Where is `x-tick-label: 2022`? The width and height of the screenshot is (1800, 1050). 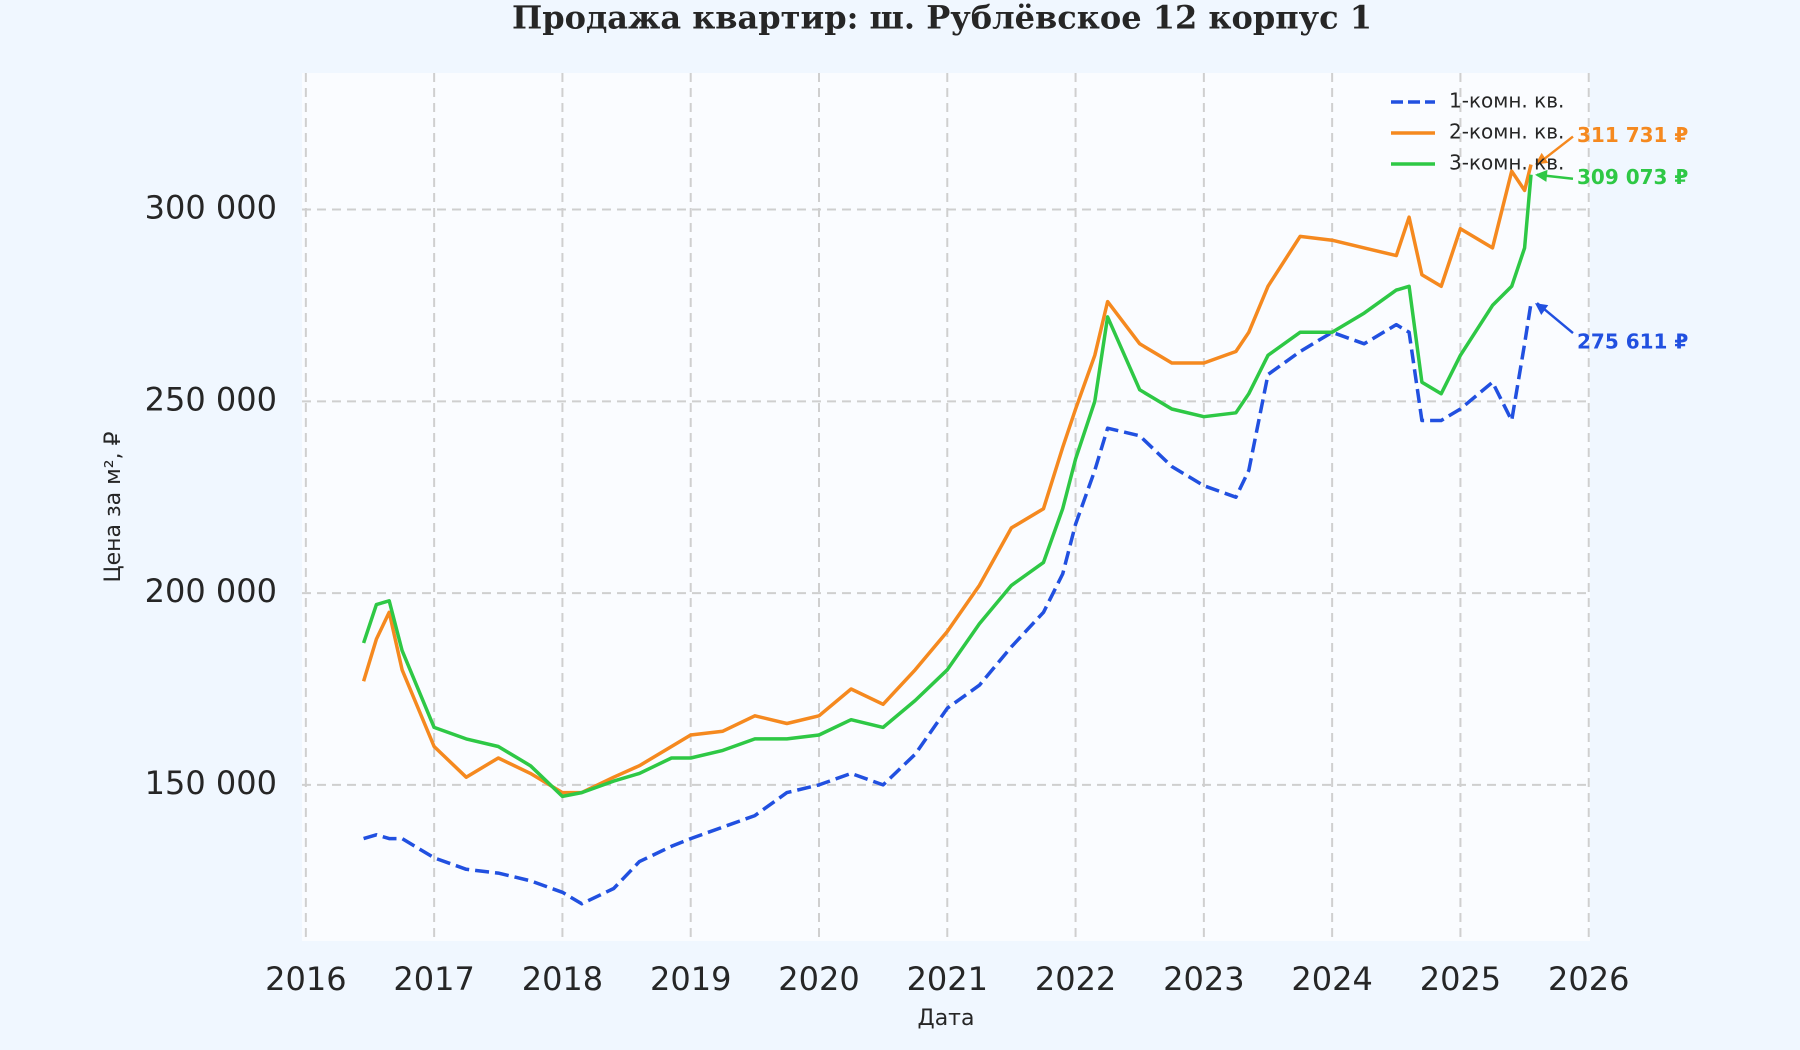 x-tick-label: 2022 is located at coordinates (1075, 979).